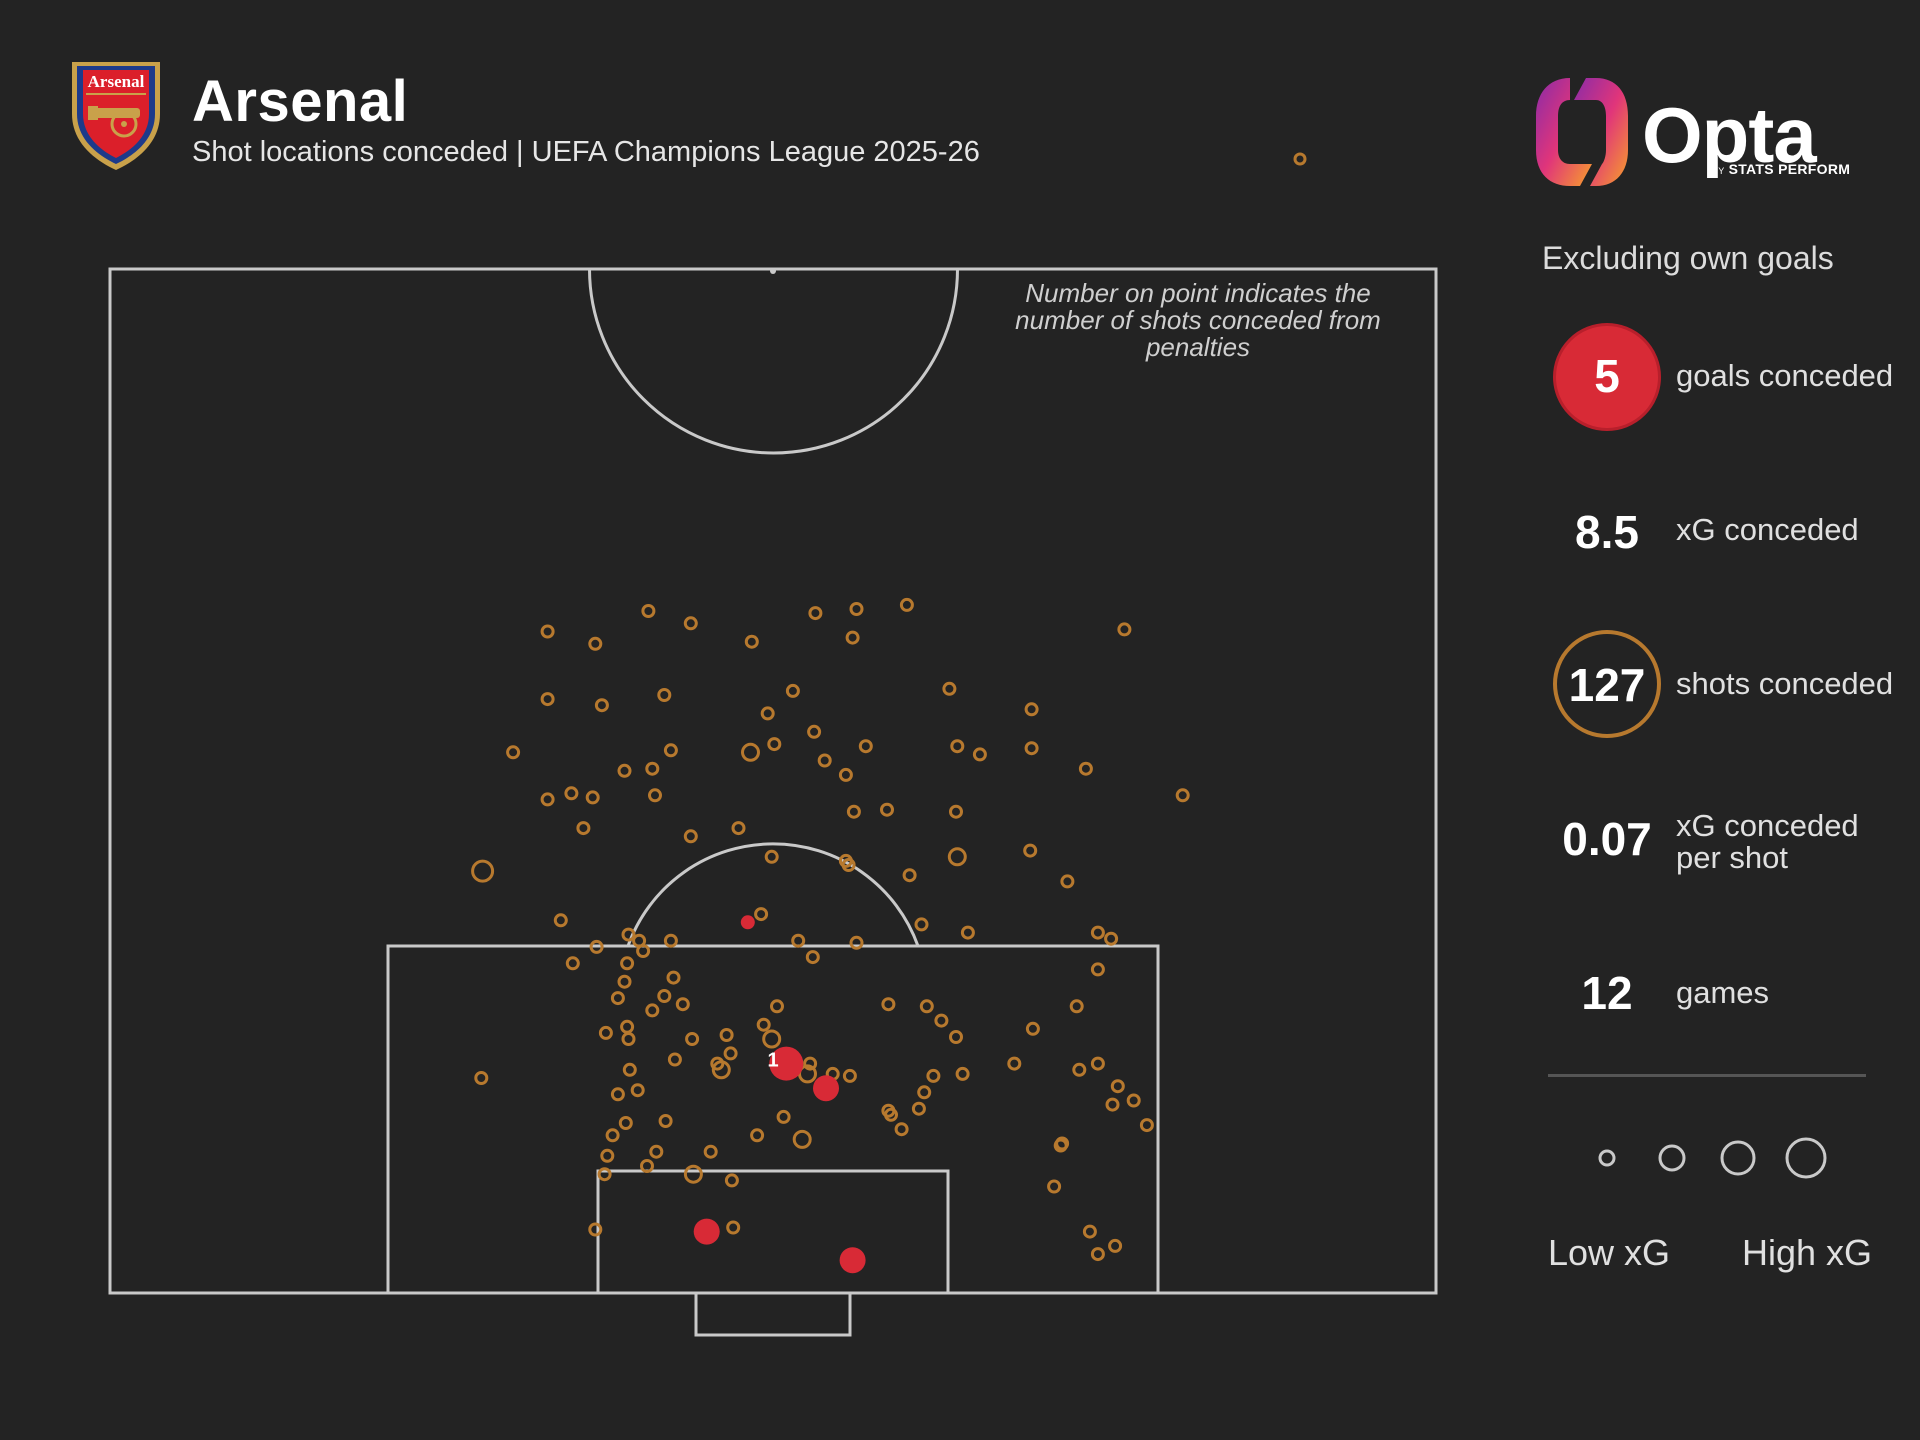  I want to click on xg-label: xG conceded, so click(1767, 529).